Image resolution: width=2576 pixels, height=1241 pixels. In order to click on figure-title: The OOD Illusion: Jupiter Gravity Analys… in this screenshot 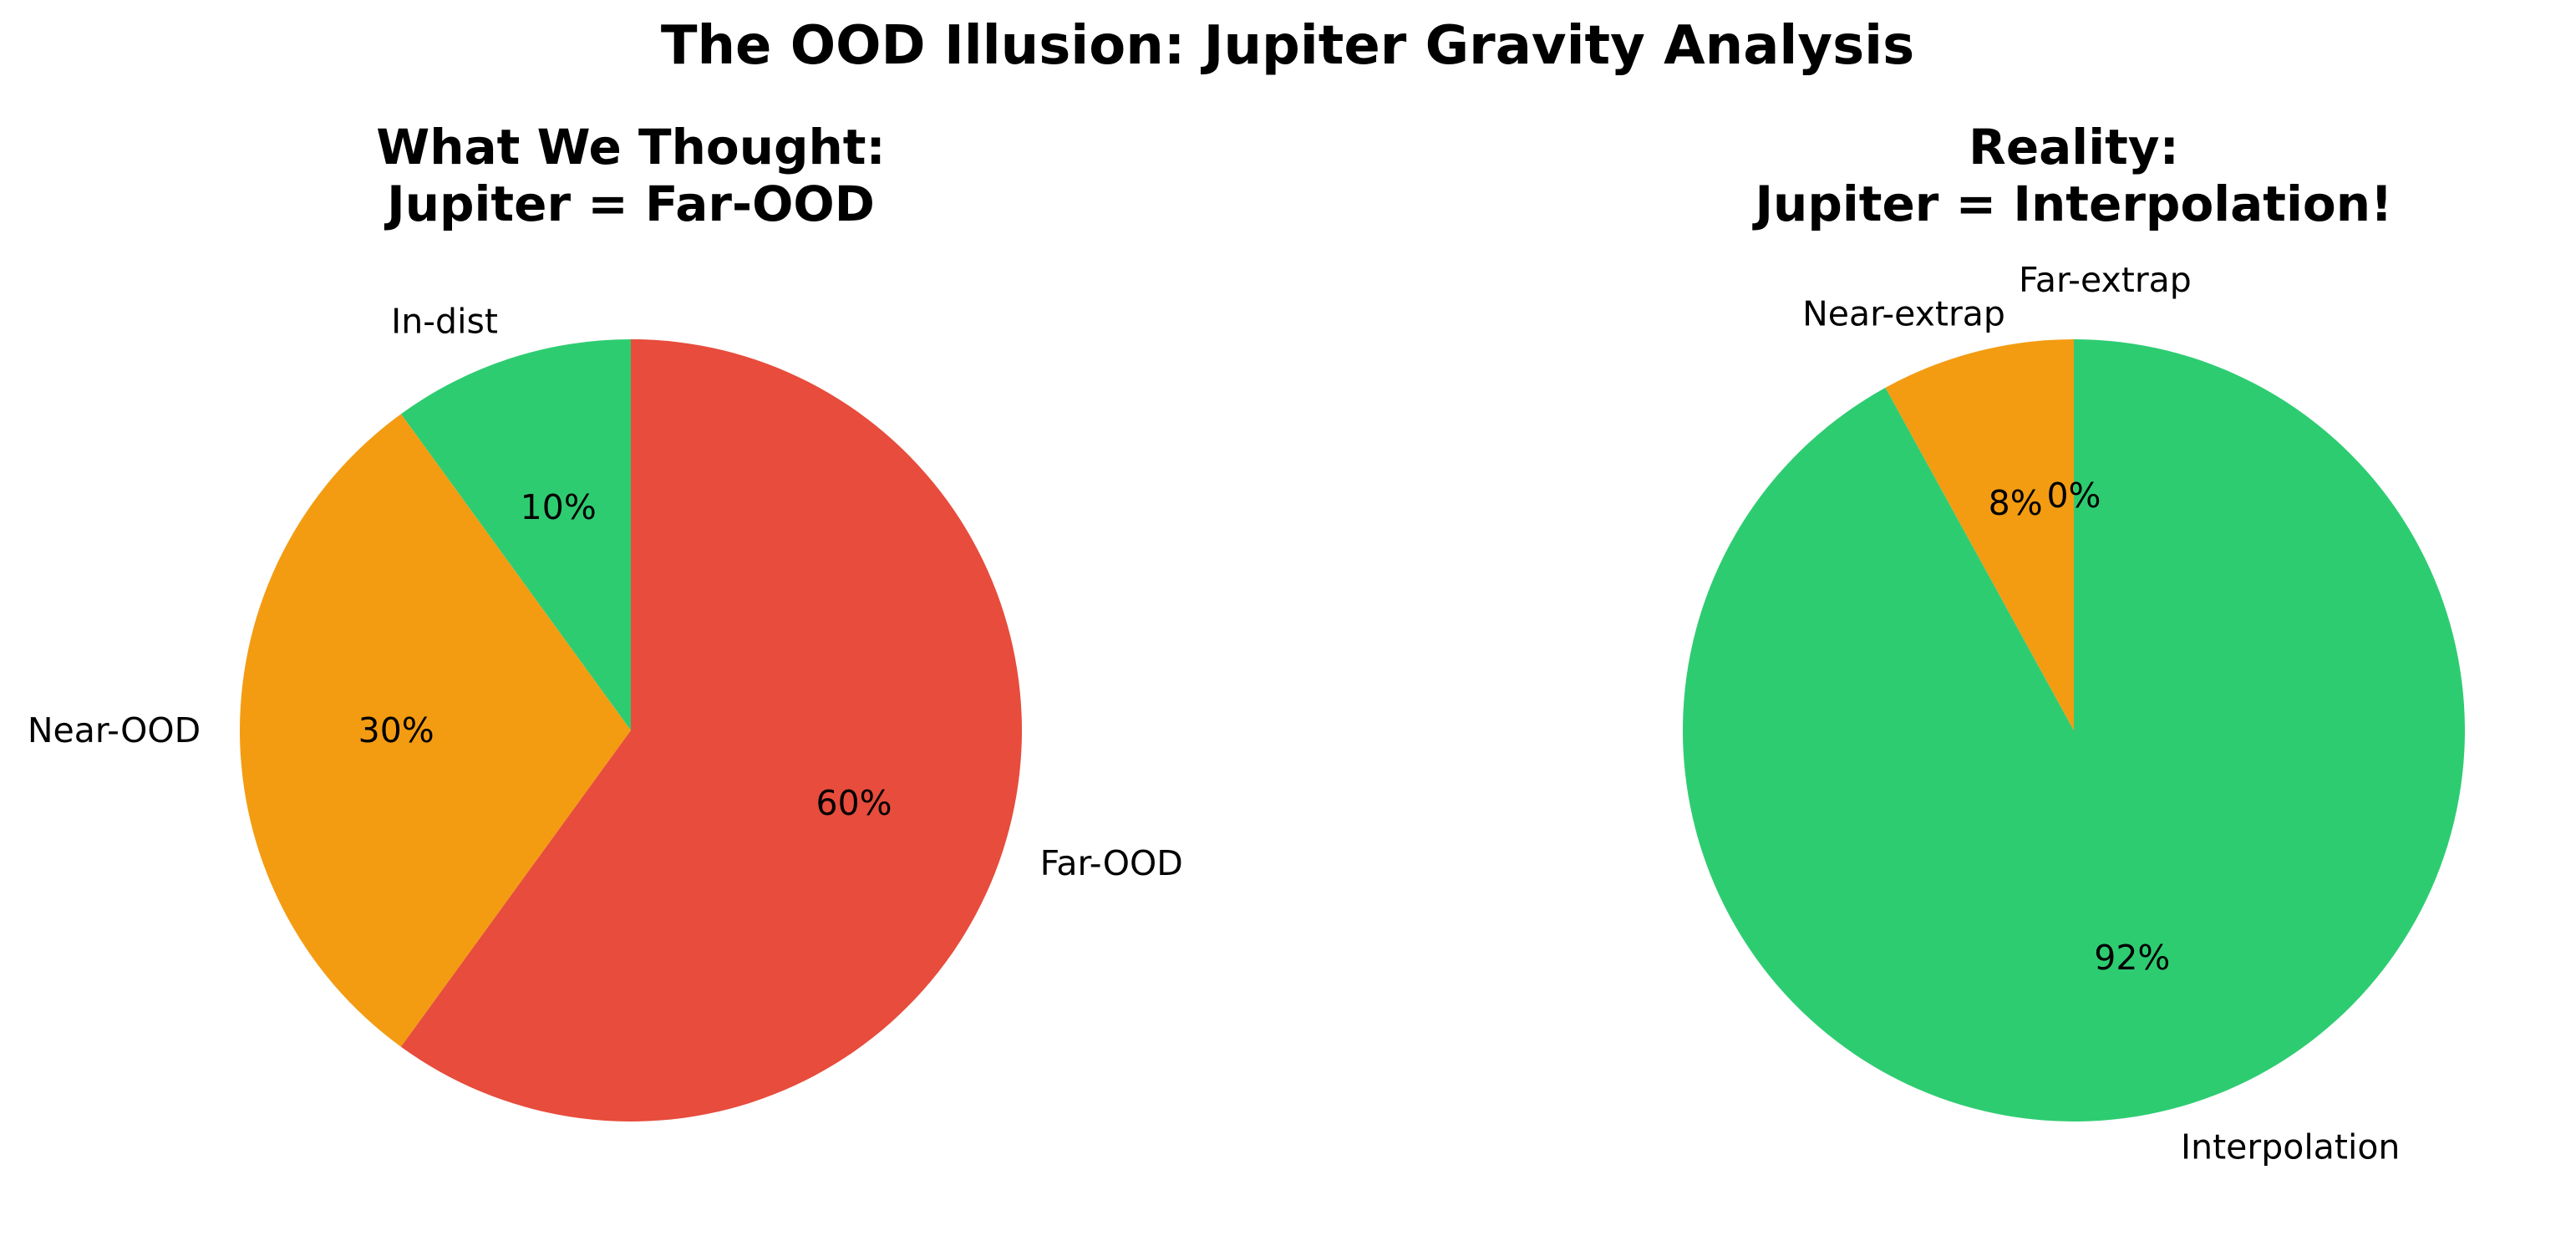, I will do `click(1287, 46)`.